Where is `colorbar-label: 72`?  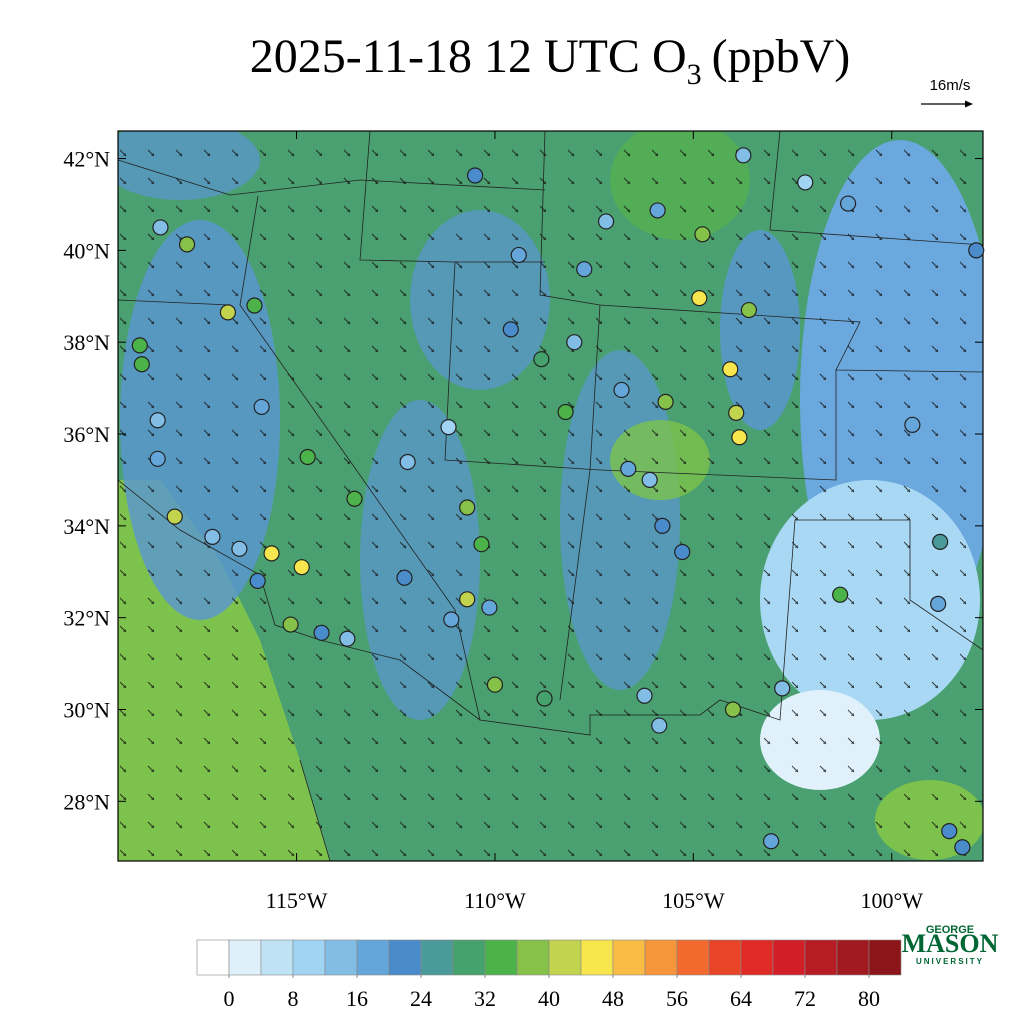 colorbar-label: 72 is located at coordinates (805, 998).